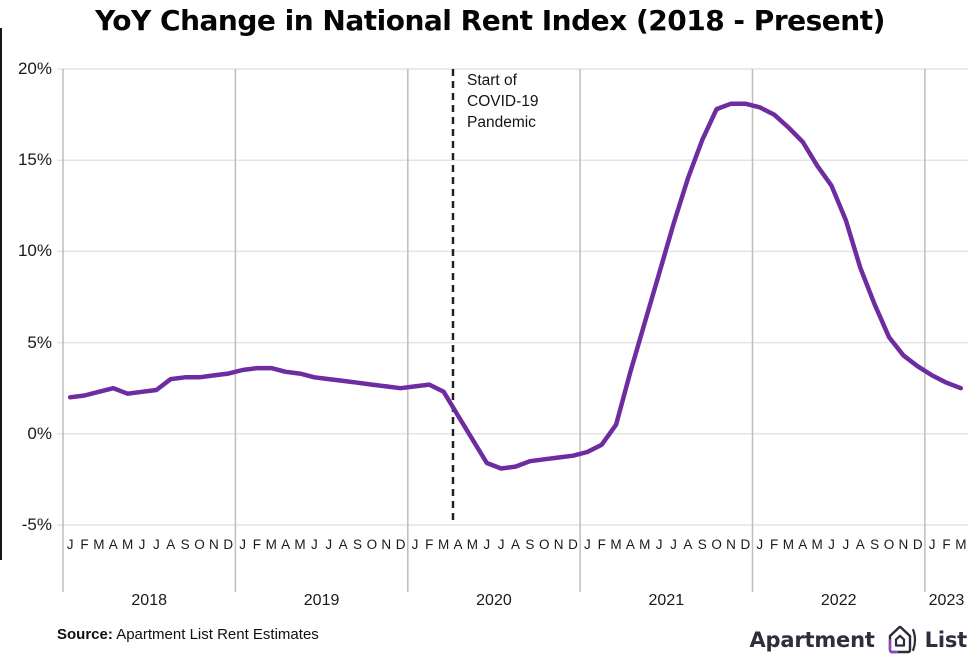  Describe the element at coordinates (34, 68) in the screenshot. I see `y-tick-label: 20%` at that location.